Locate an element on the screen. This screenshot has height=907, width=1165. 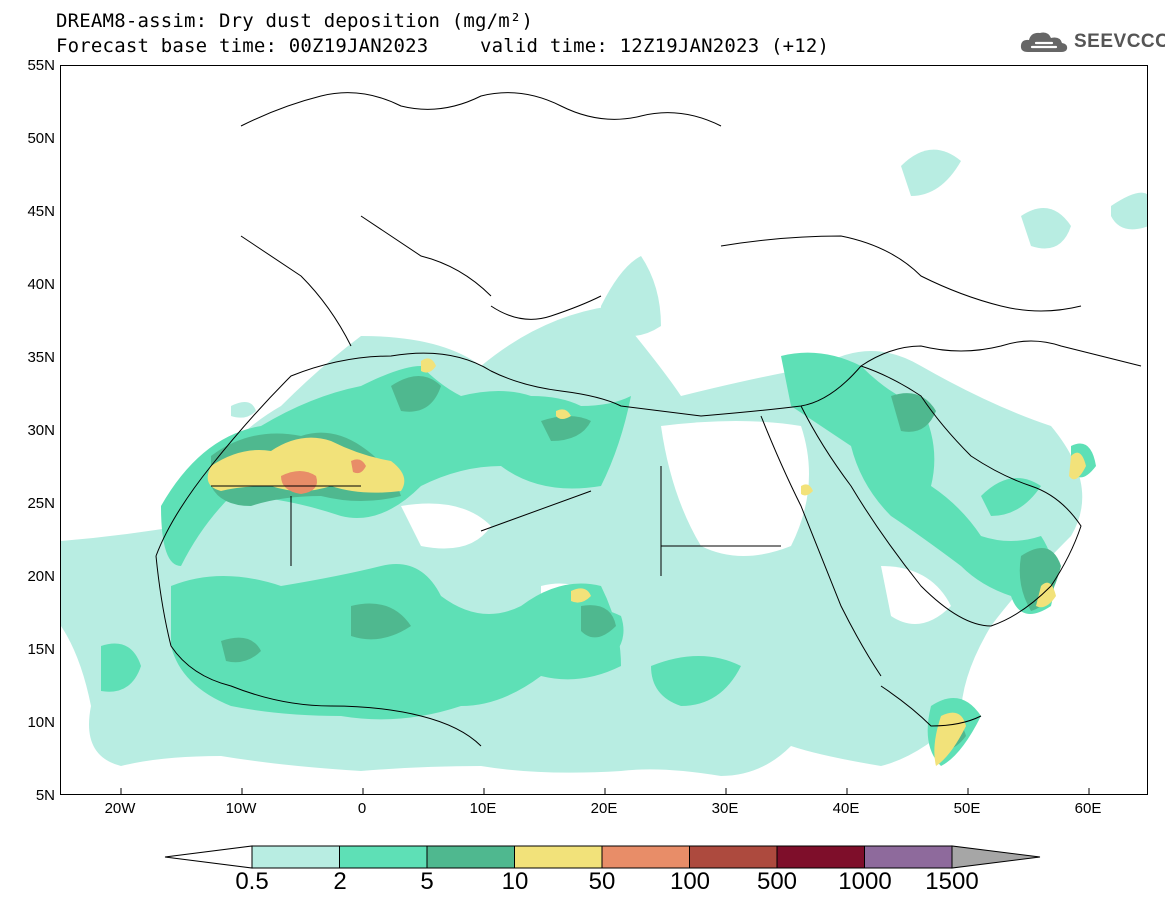
forecast-base-time: Forecast base time: 00Z19JAN2023 is located at coordinates (242, 46).